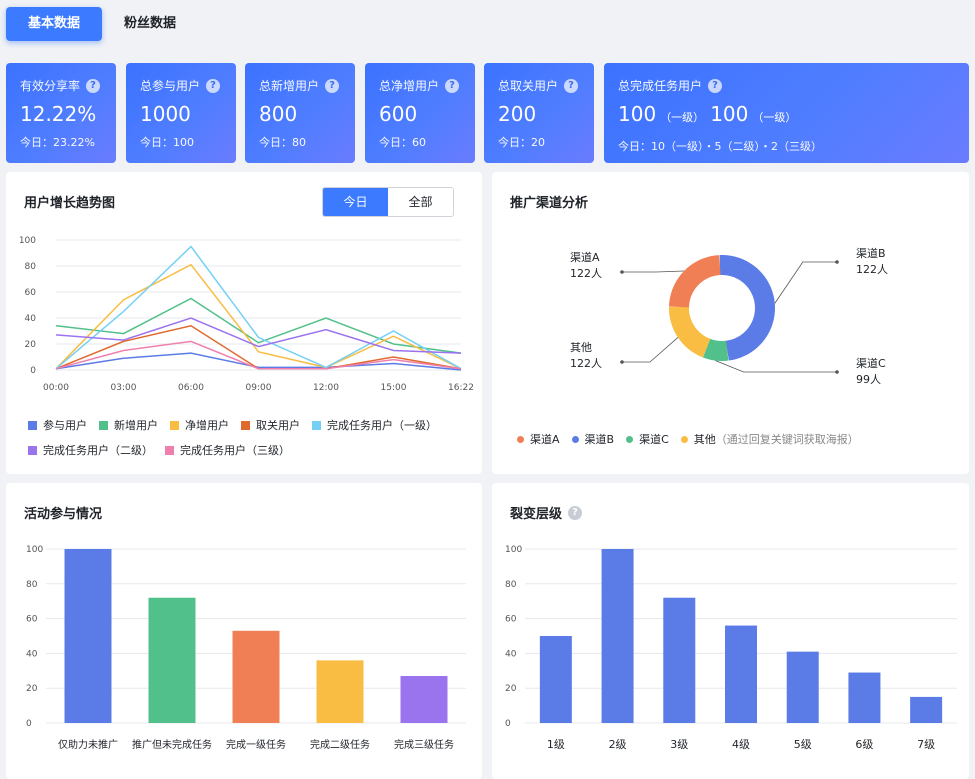  Describe the element at coordinates (926, 744) in the screenshot. I see `x-tick-label: 7级` at that location.